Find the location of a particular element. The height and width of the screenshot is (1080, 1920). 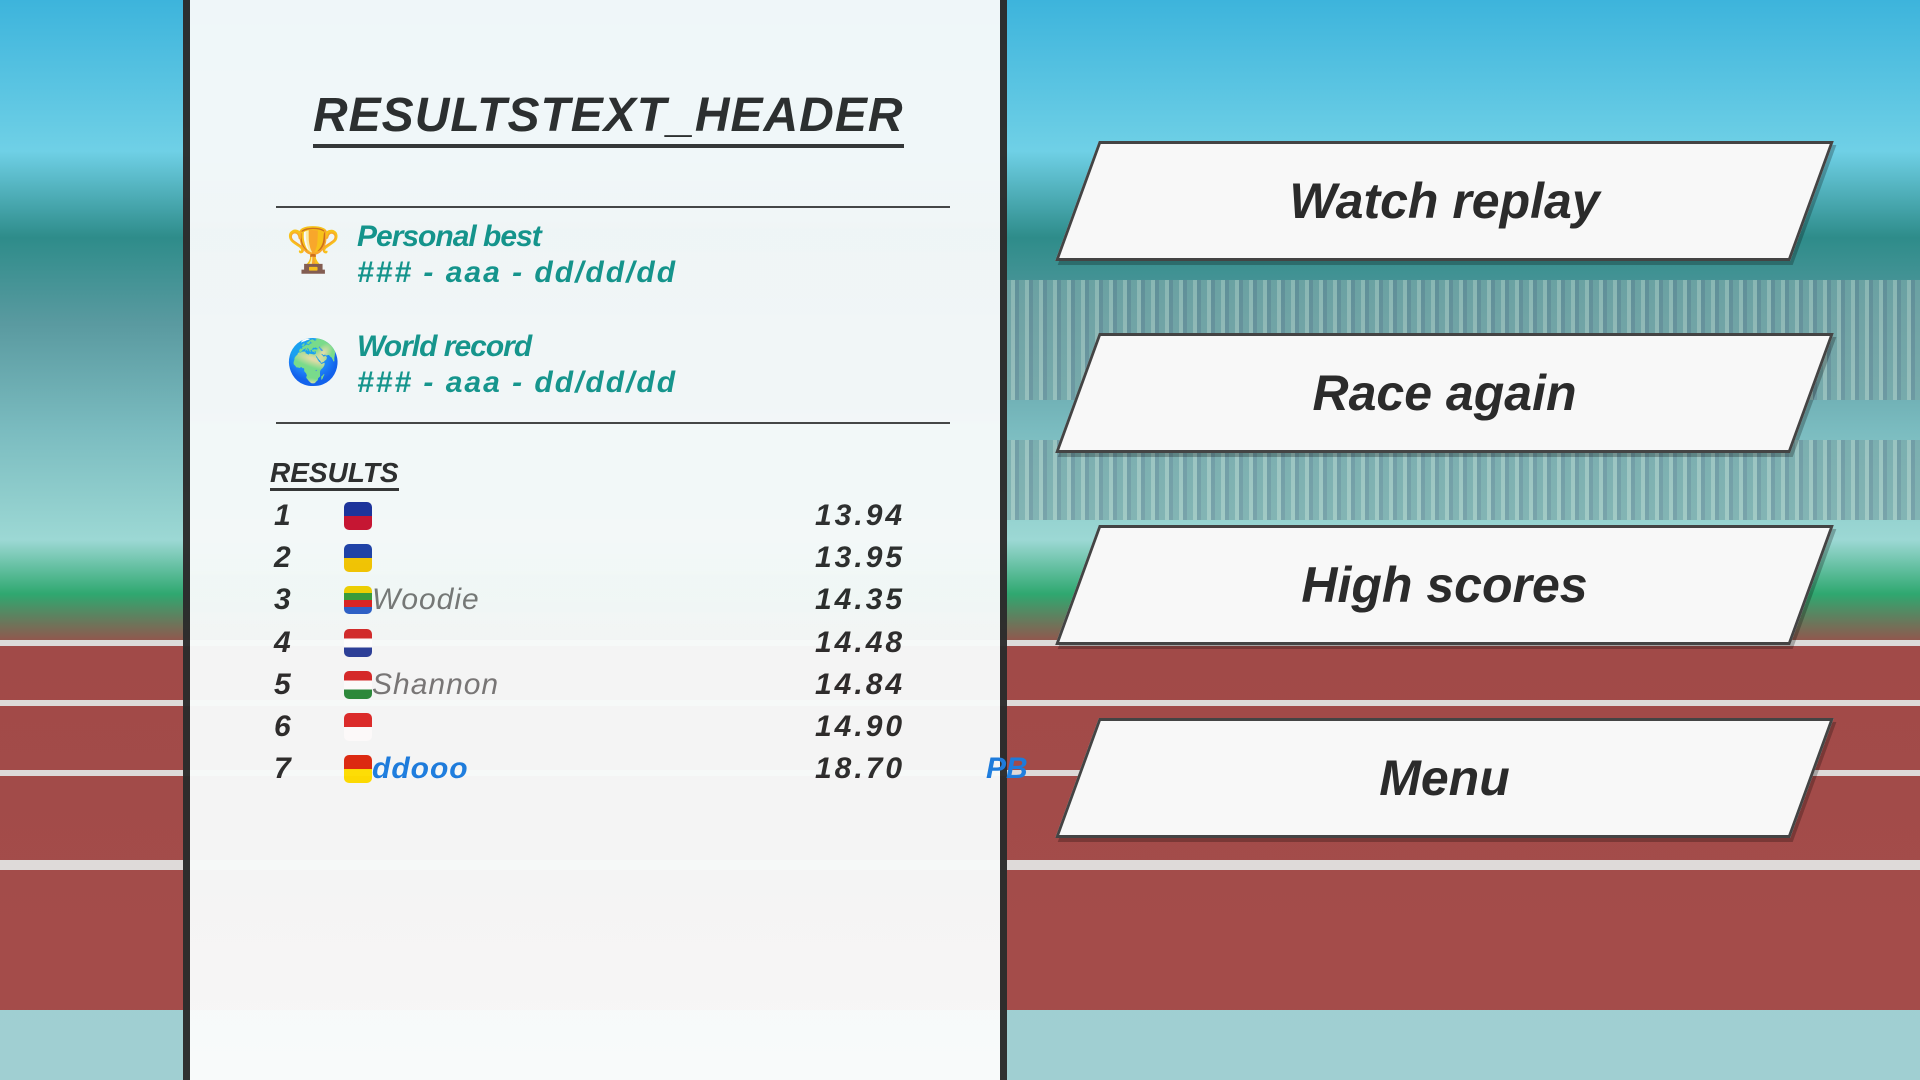

rank: 6 is located at coordinates (282, 726).